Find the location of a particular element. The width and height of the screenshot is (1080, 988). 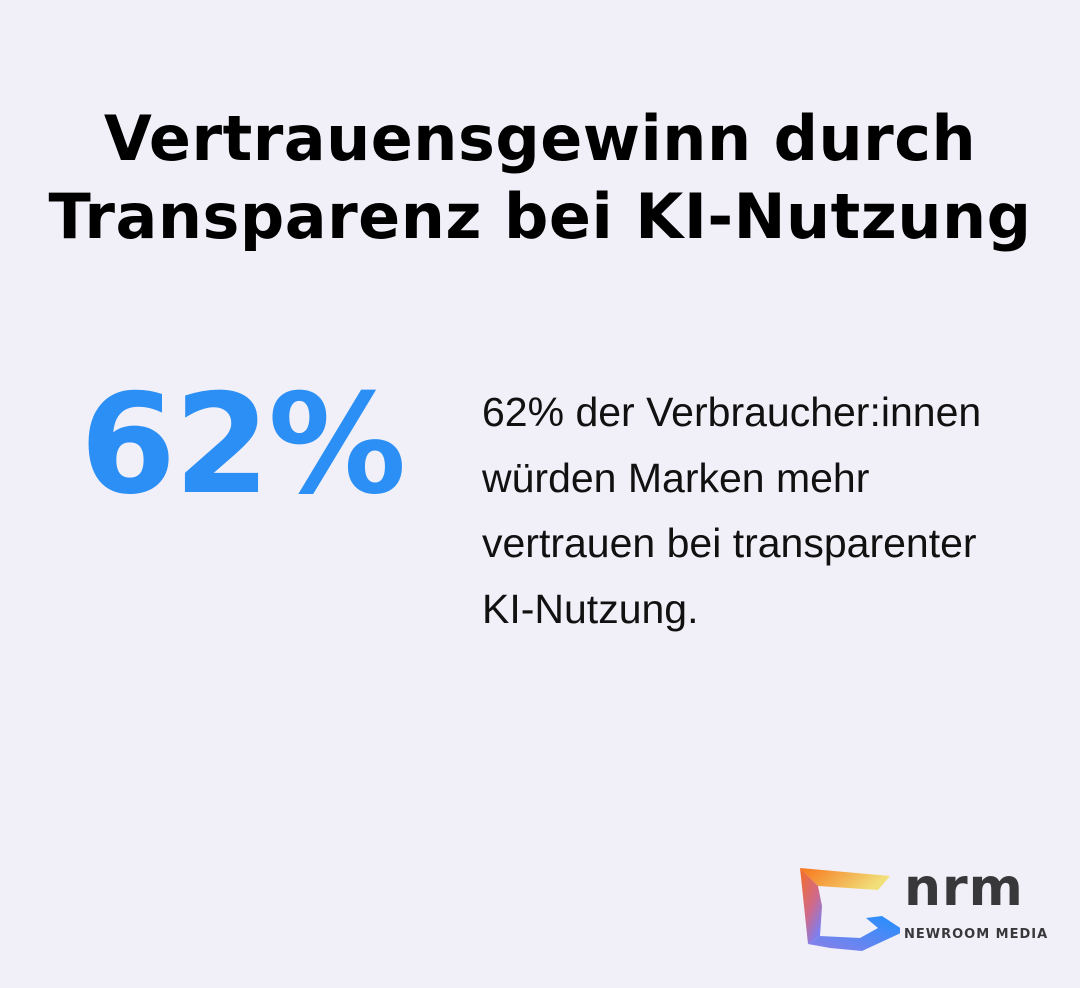

newroom-media-logo: nrm NEWROOM MEDIA is located at coordinates (925, 904).